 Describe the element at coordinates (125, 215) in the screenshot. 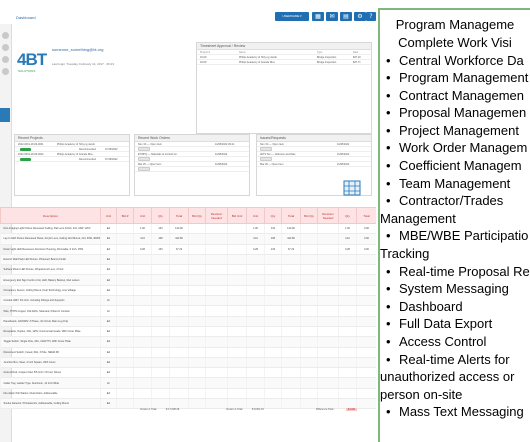

I see `column-header: Bid #` at that location.